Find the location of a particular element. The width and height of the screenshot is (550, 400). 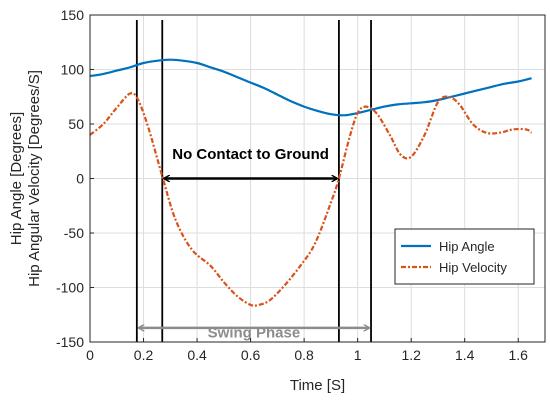

legend: Hip Angle Hip Velocity is located at coordinates (464, 256).